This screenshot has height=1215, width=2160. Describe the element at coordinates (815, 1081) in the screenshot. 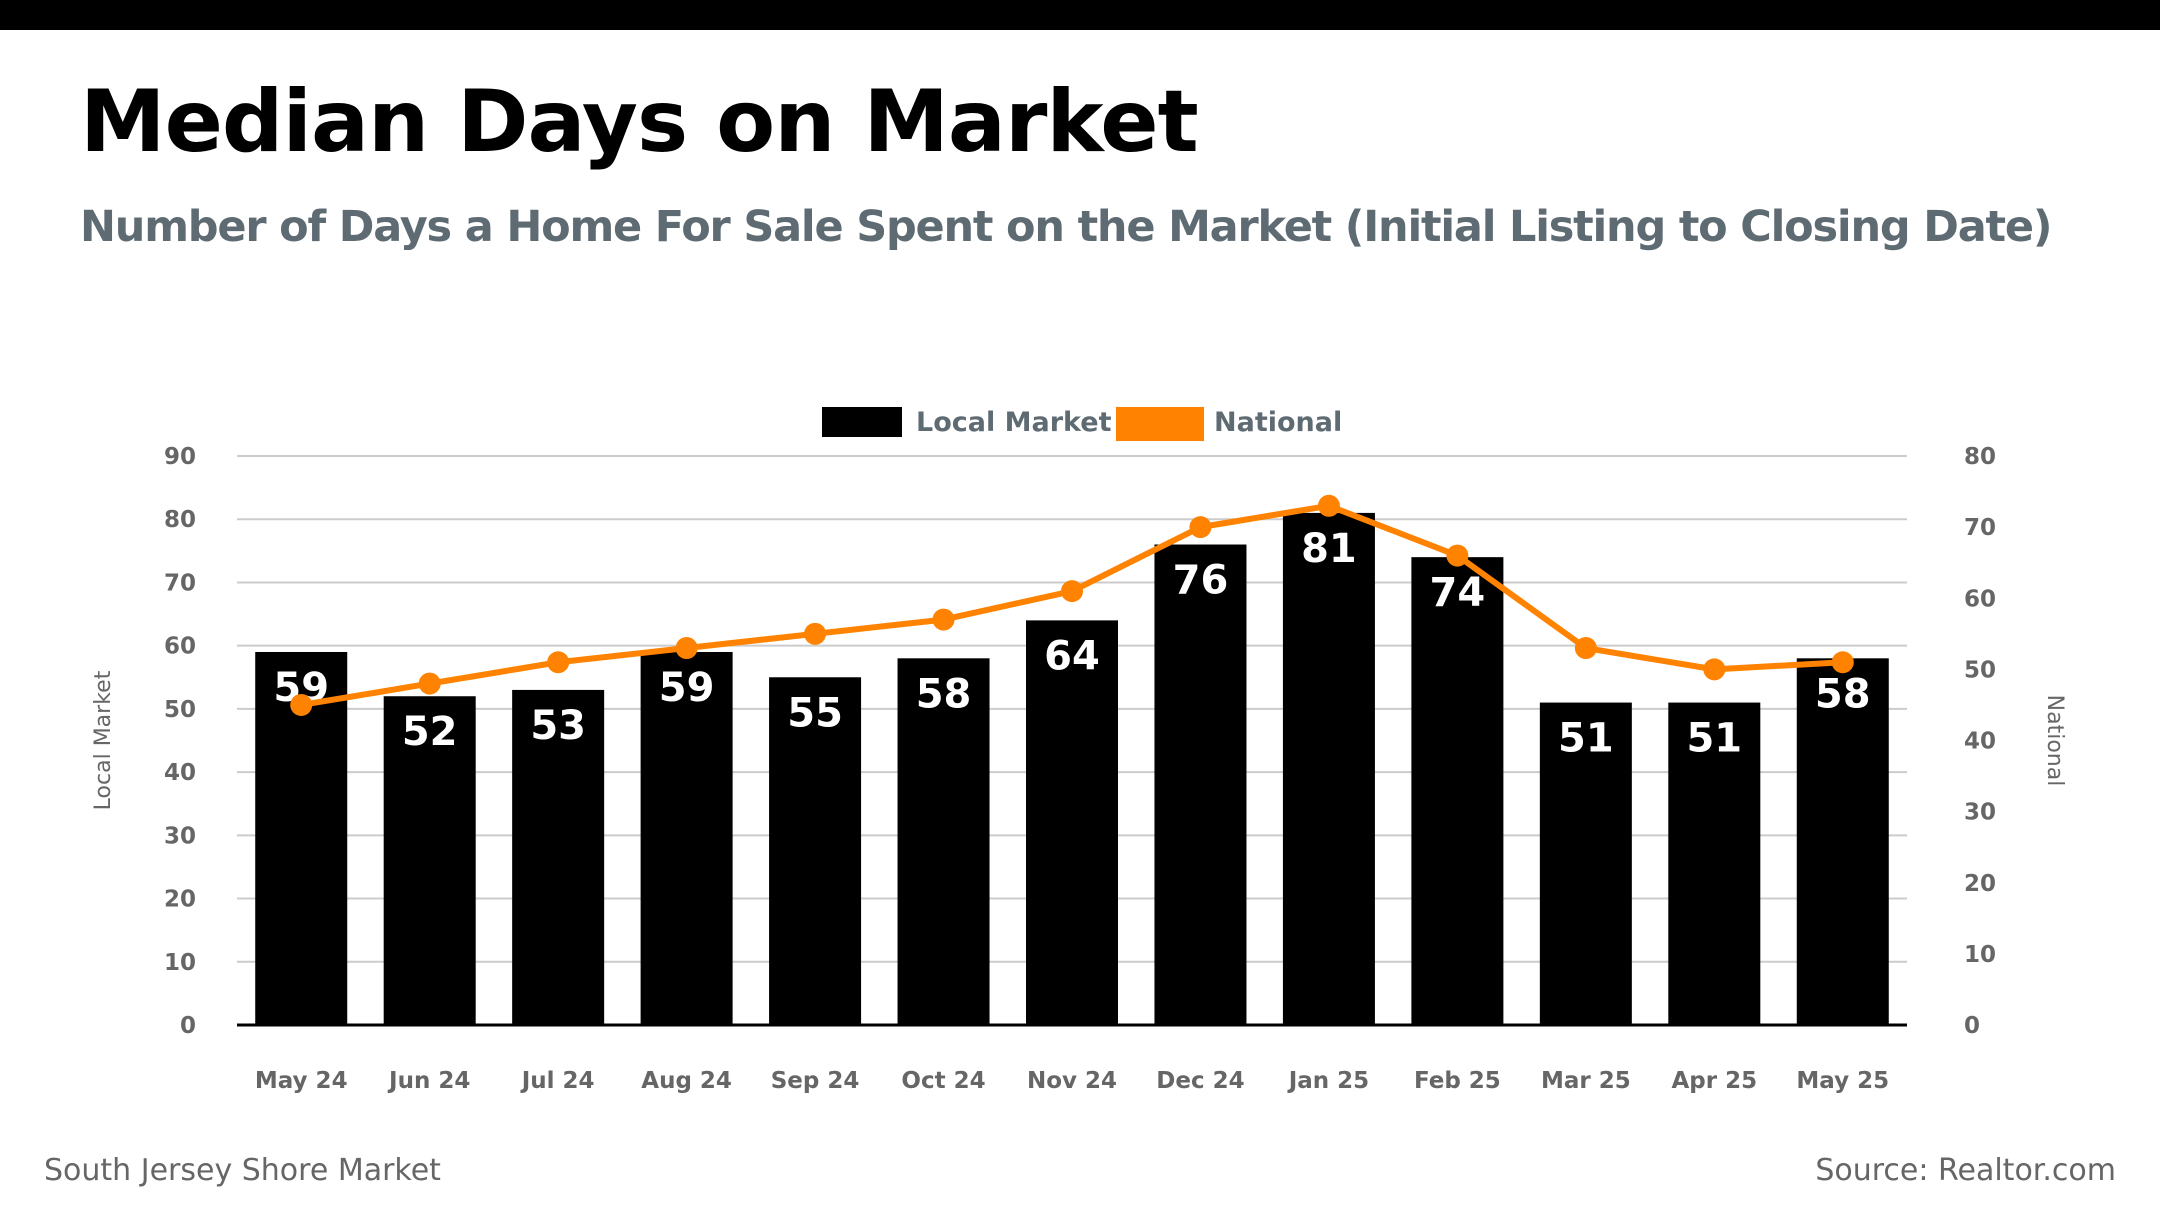

I see `x-tick-label: Sep 24` at that location.